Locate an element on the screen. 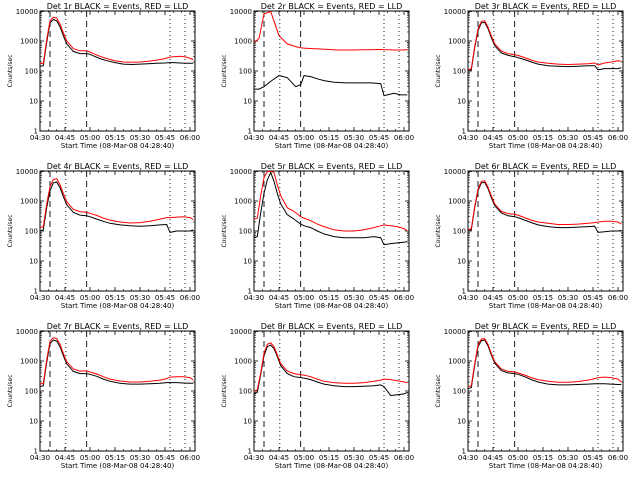 The image size is (640, 480). panel-title: Det 9r BLACK = Events, RED = LLD is located at coordinates (546, 326).